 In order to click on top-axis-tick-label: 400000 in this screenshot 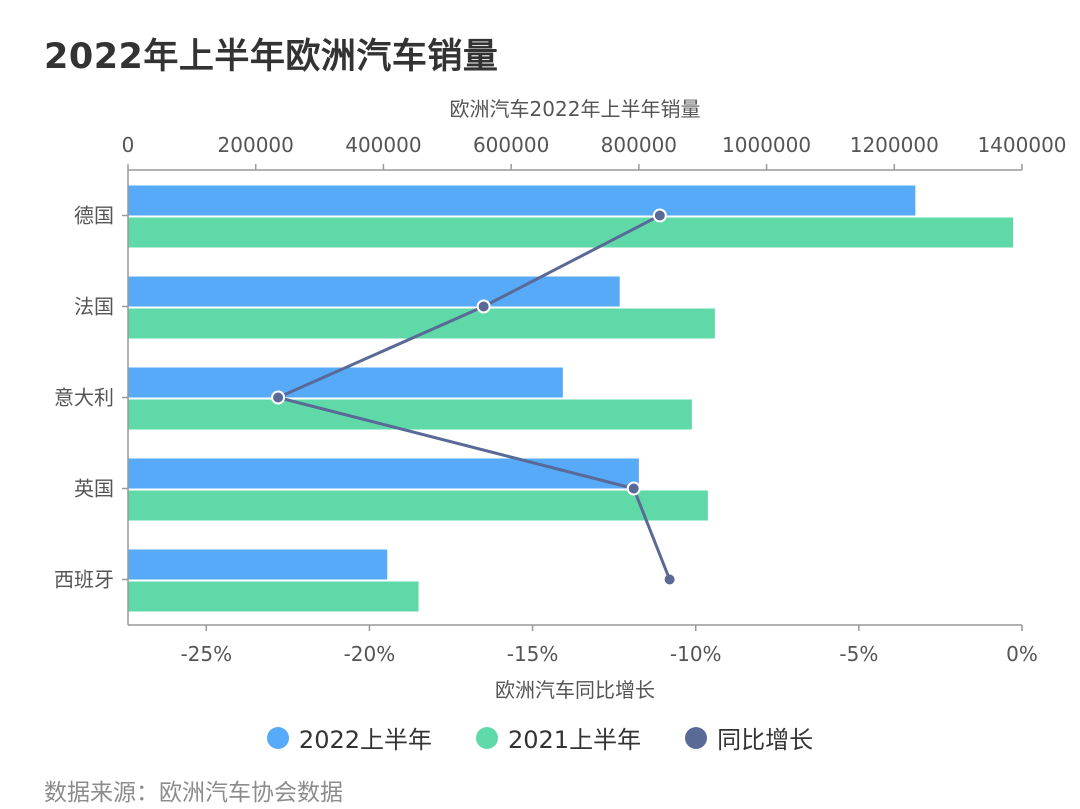, I will do `click(383, 145)`.